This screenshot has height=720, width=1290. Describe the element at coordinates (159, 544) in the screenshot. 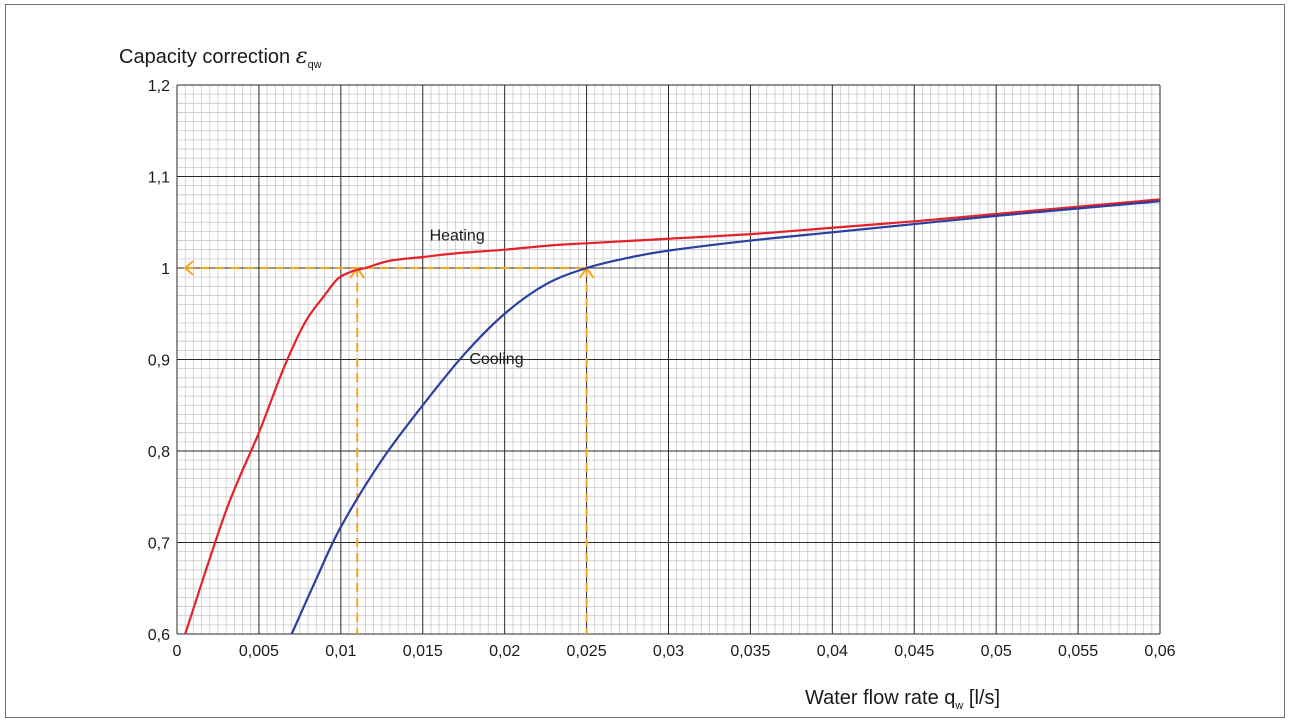

I see `y-tick-label: 0,7` at that location.